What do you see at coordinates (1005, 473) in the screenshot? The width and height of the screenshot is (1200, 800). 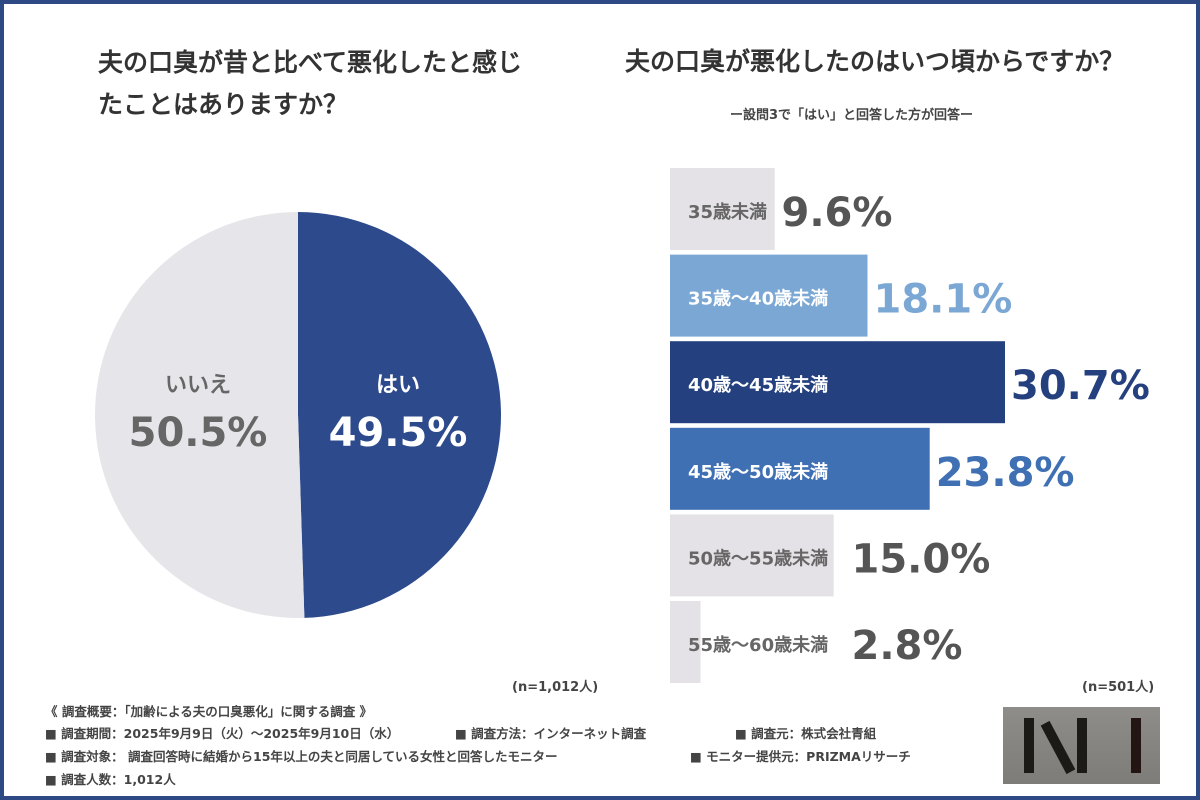 I see `bar-value-label: 23.8%` at bounding box center [1005, 473].